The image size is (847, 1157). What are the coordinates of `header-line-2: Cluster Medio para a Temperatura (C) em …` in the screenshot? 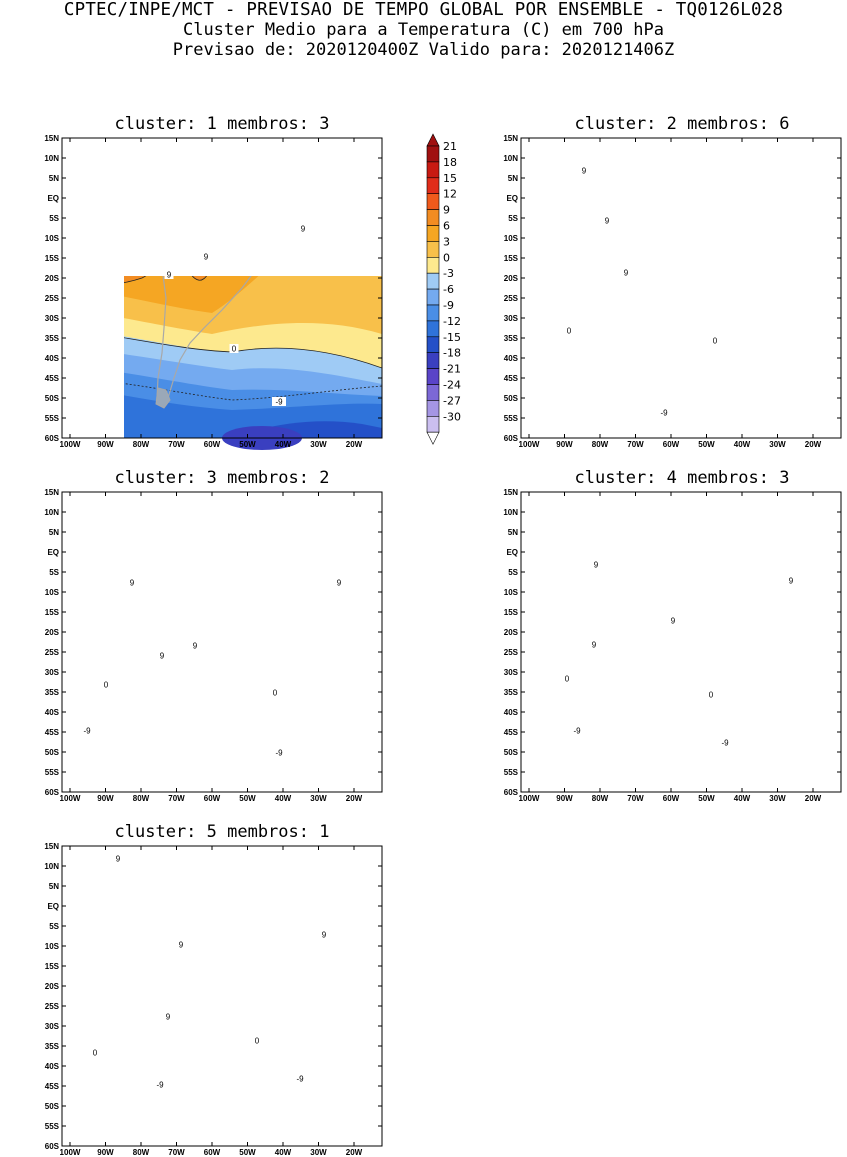 It's located at (423, 30).